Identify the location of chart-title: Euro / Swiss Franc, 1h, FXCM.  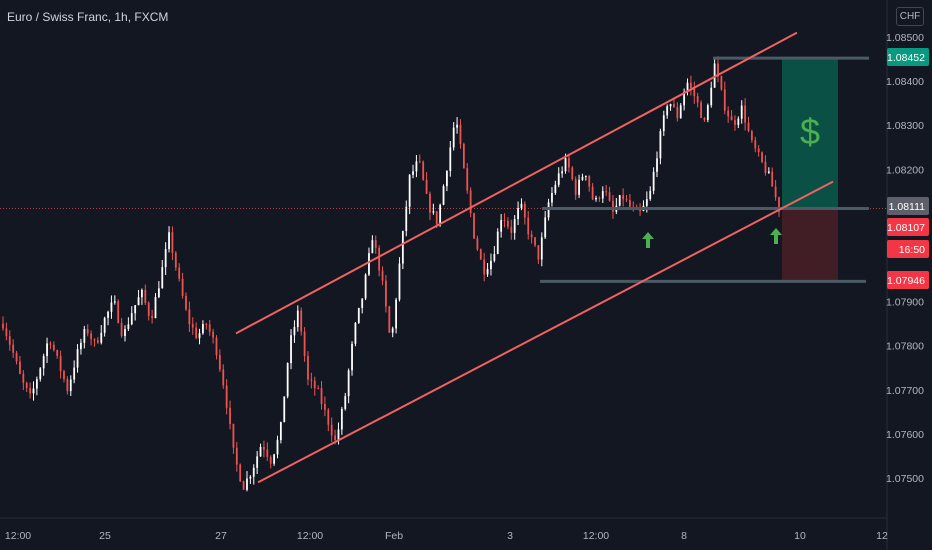
(88, 17).